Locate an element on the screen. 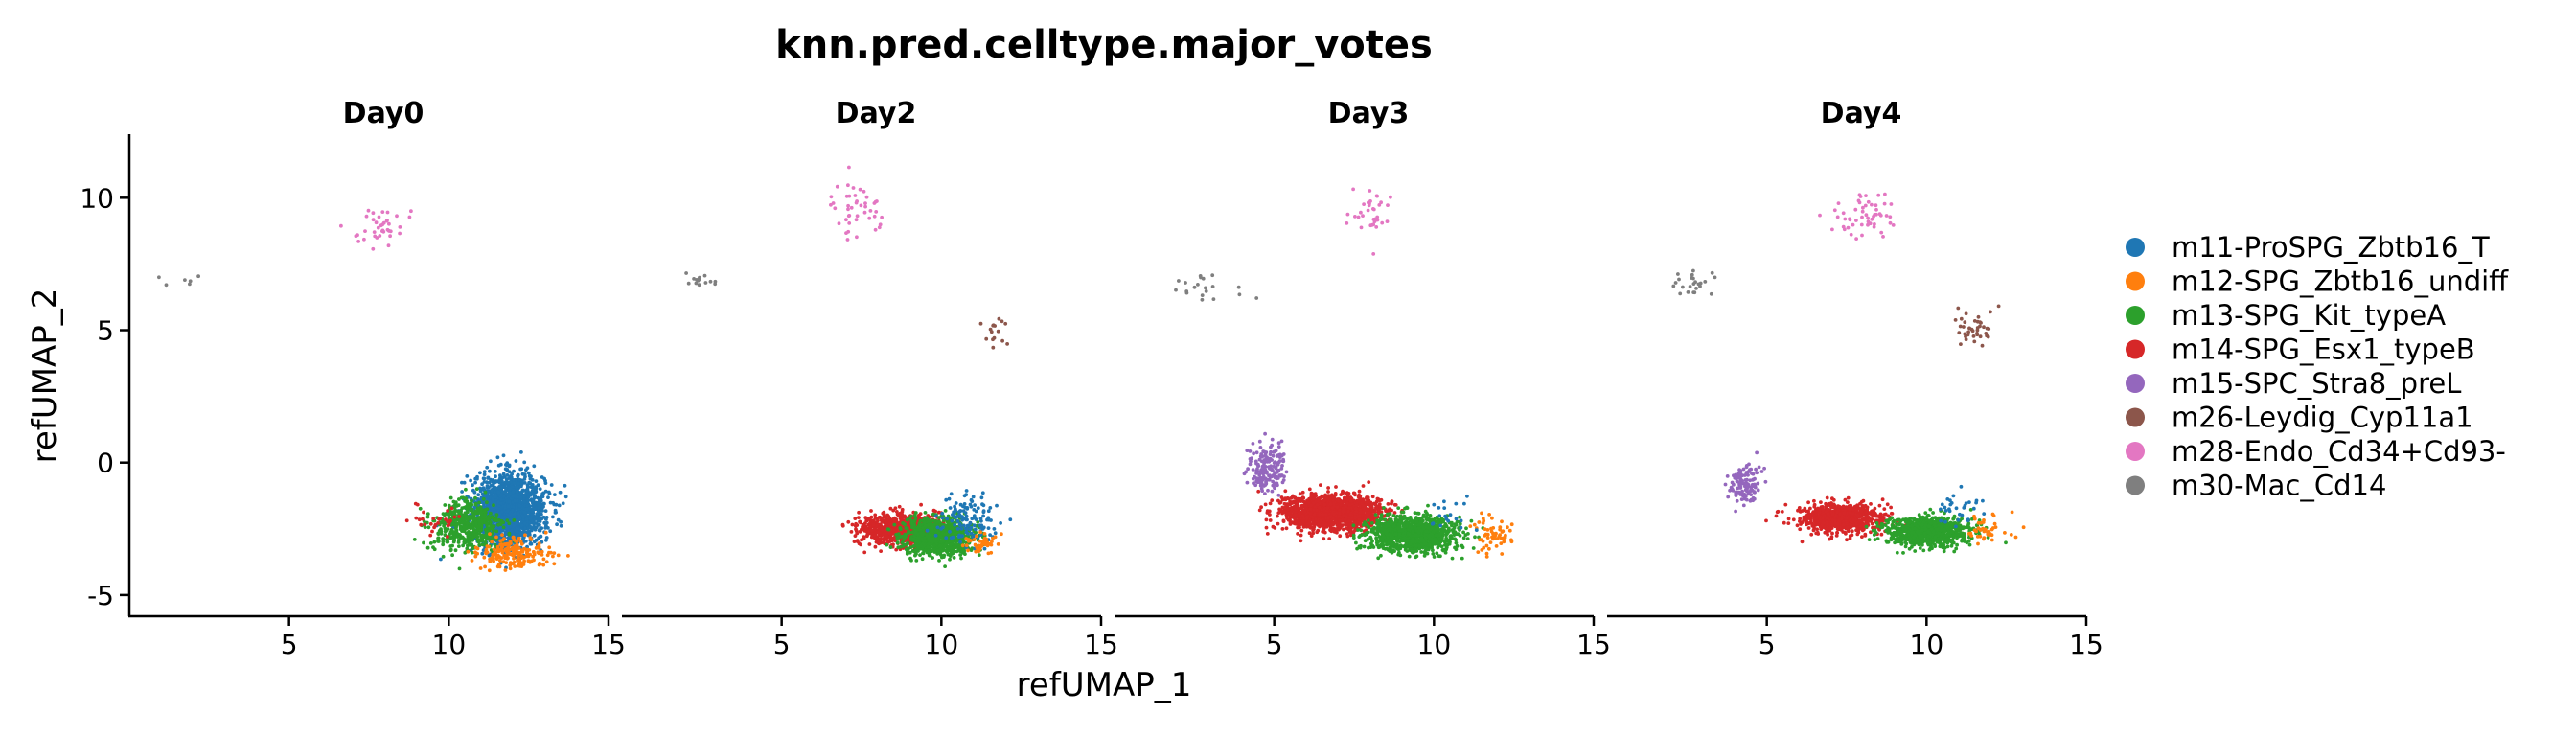 The width and height of the screenshot is (2576, 736). facet-title: Day3 is located at coordinates (1369, 114).